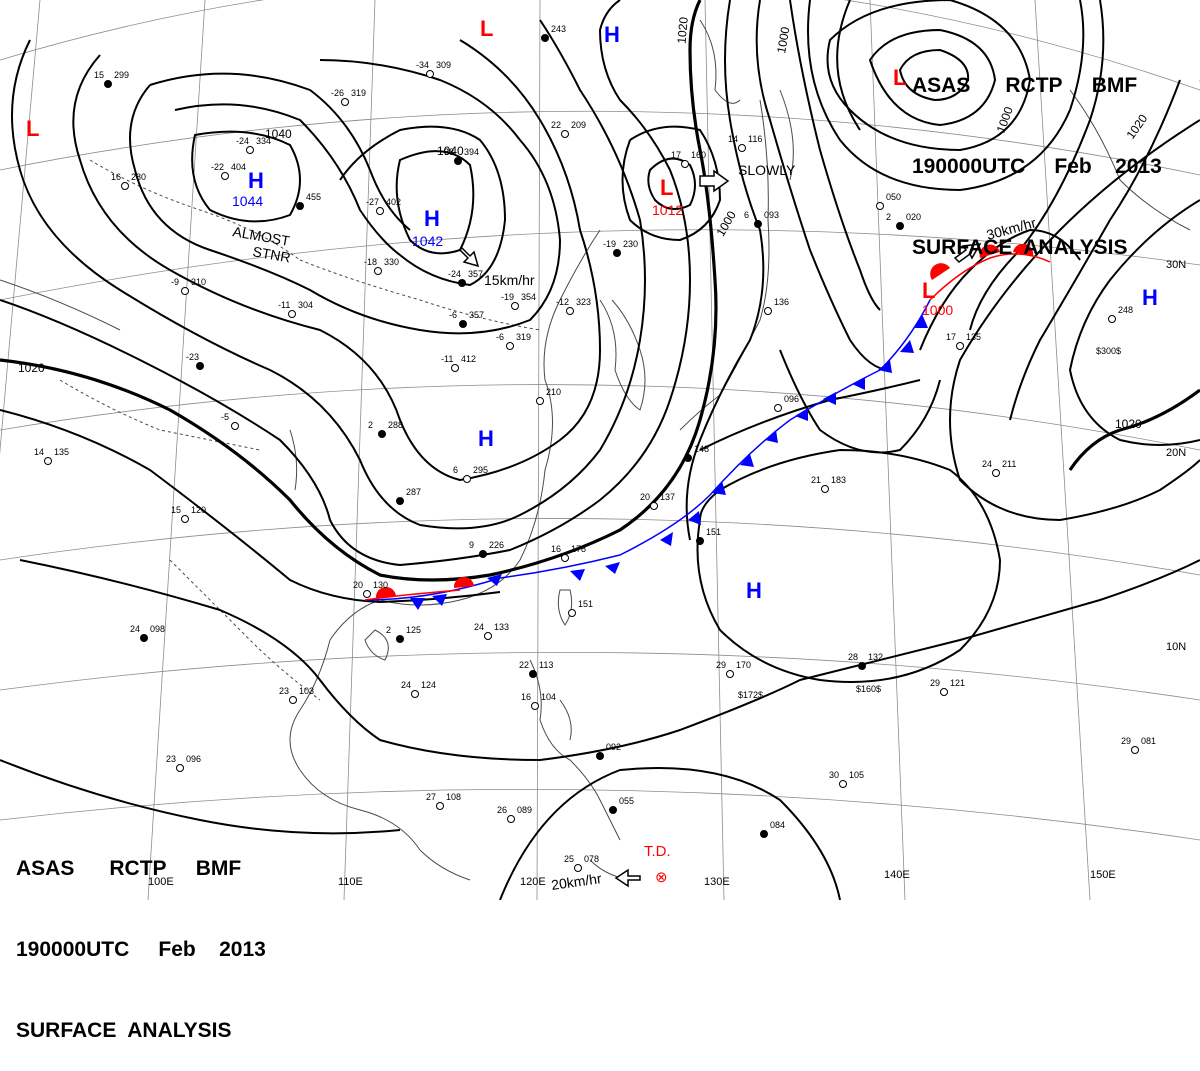  What do you see at coordinates (733, 669) in the screenshot?
I see `station-plot: 29 170` at bounding box center [733, 669].